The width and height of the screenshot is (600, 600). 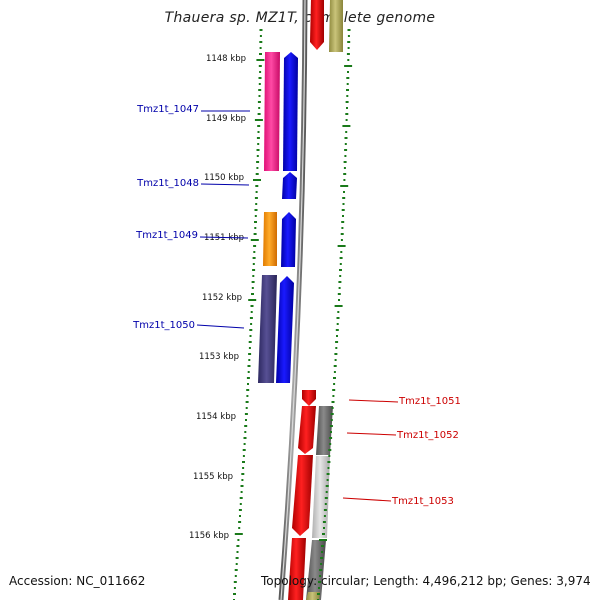 What do you see at coordinates (167, 183) in the screenshot?
I see `gene-label-1048: Tmz1t_1048` at bounding box center [167, 183].